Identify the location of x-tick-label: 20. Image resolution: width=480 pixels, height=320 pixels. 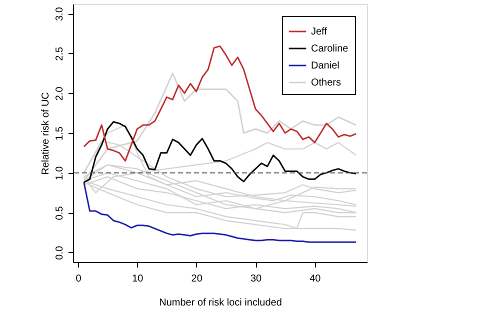
(197, 279).